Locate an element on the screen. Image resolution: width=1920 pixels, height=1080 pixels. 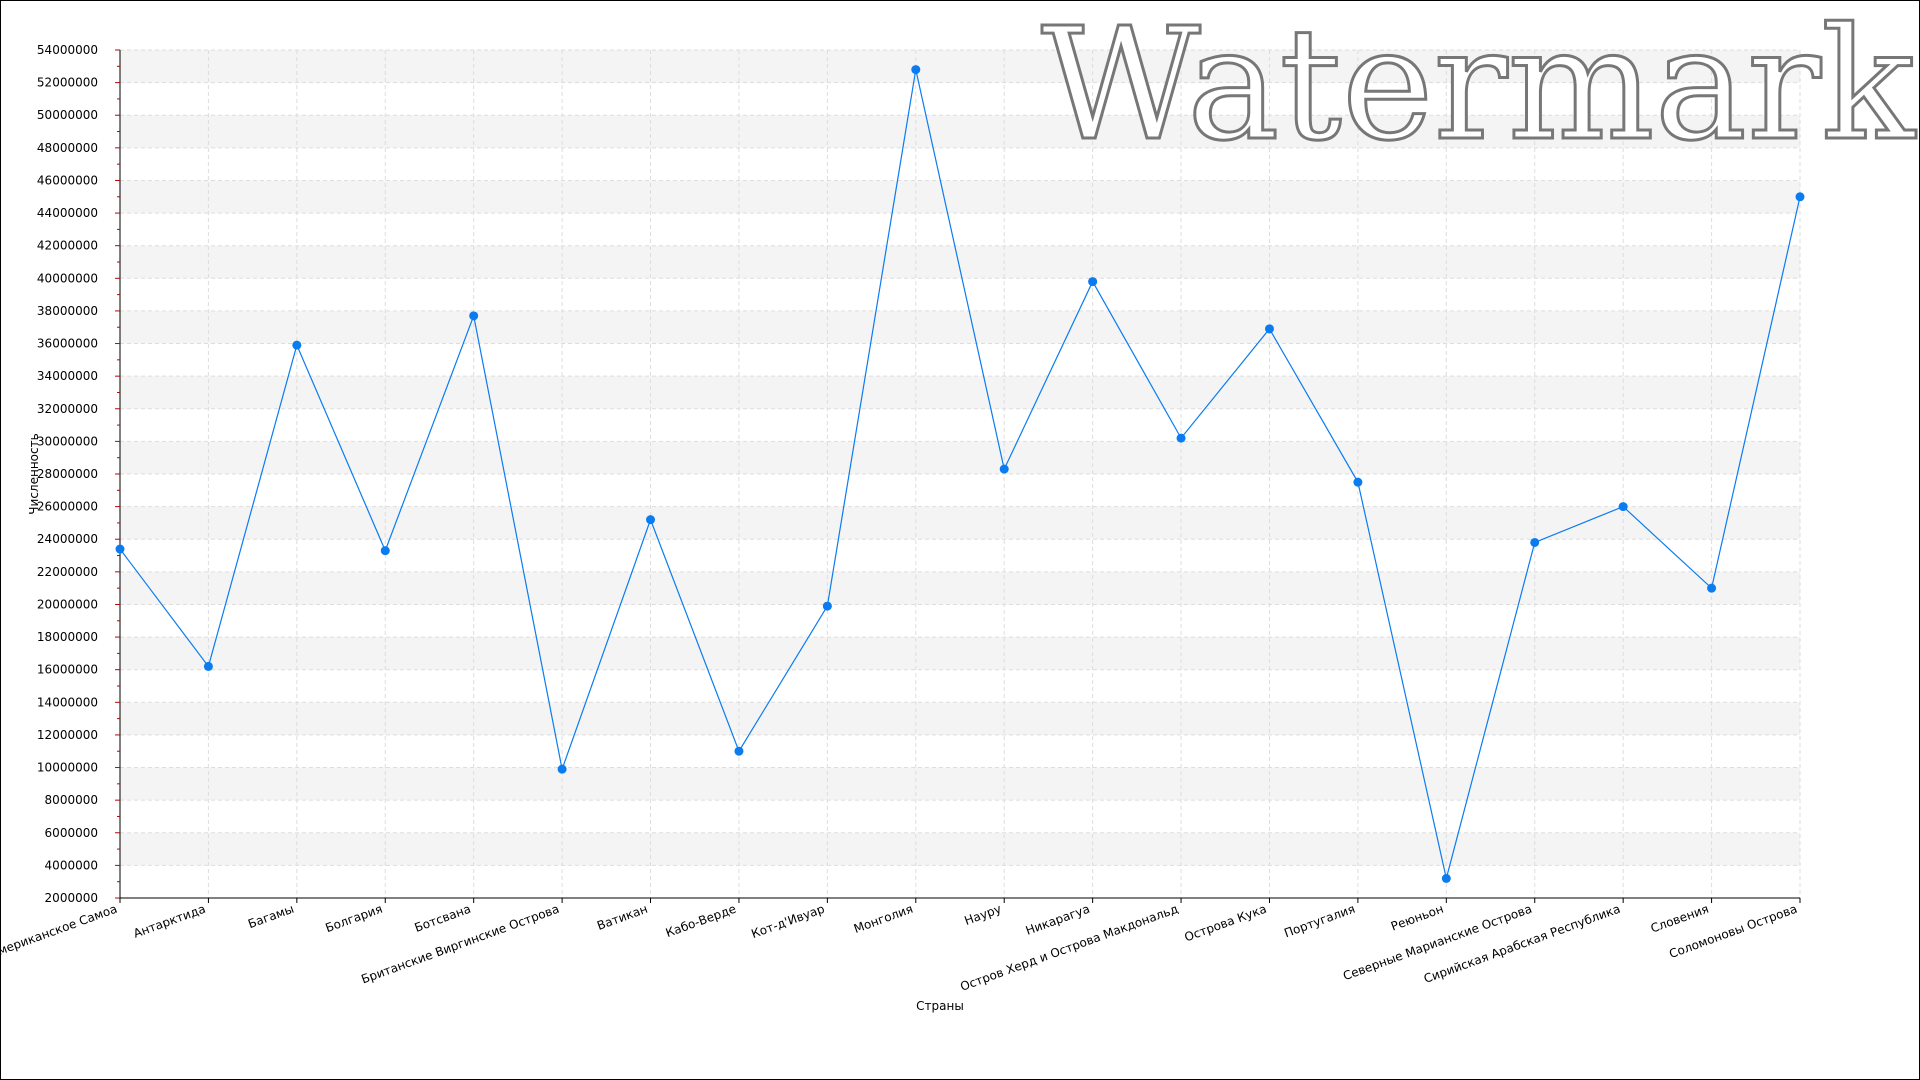
x-tick-label: Антарктида is located at coordinates (170, 921).